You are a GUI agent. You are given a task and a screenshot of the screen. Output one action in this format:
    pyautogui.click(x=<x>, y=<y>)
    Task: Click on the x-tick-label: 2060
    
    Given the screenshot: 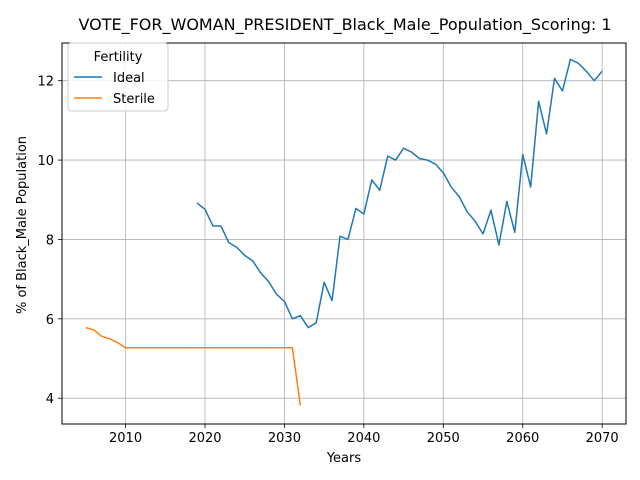 What is the action you would take?
    pyautogui.click(x=522, y=438)
    